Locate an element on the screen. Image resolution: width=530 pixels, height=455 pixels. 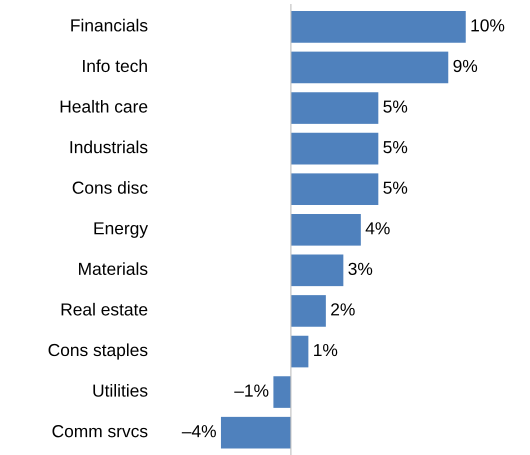
y-tick-label: Info tech is located at coordinates (115, 65).